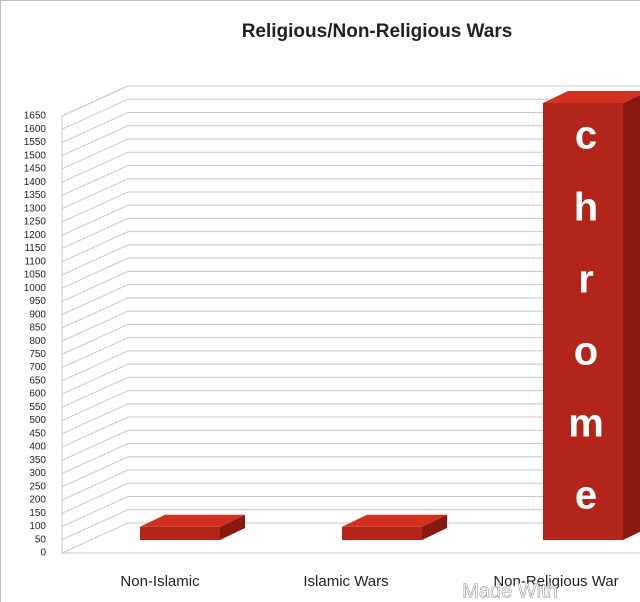 The image size is (640, 602). Describe the element at coordinates (586, 280) in the screenshot. I see `overlay-letter: r` at that location.